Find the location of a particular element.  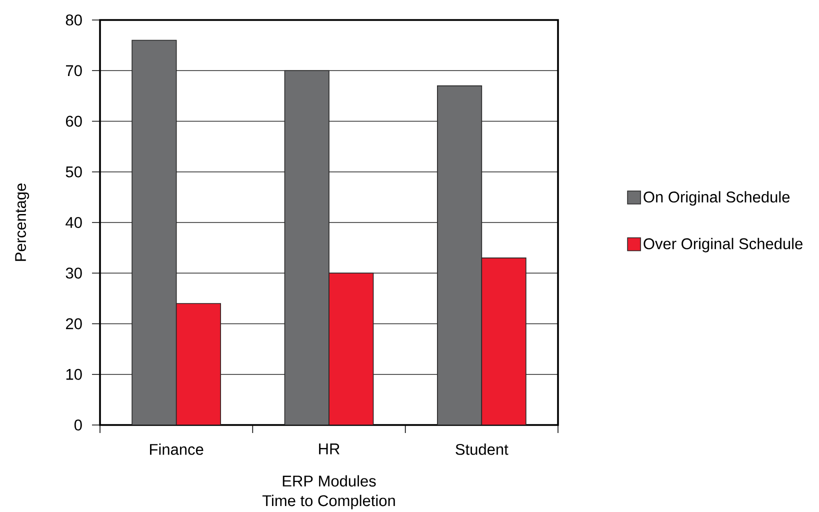

y-axis-title: Percentage is located at coordinates (22, 222).